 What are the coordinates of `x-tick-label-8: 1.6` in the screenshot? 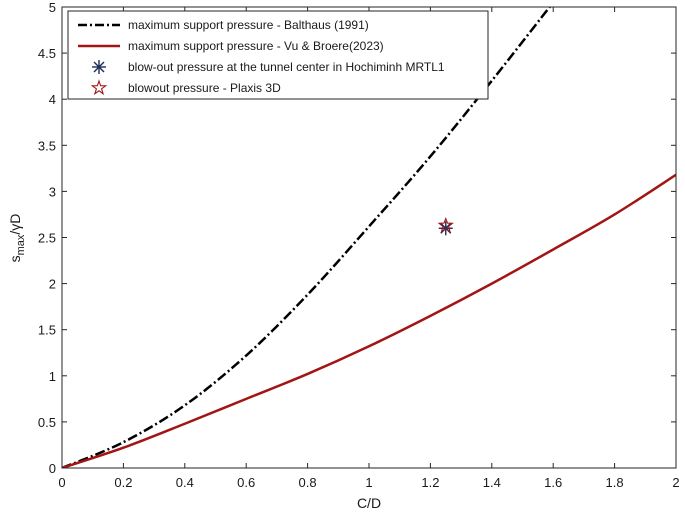 It's located at (553, 482).